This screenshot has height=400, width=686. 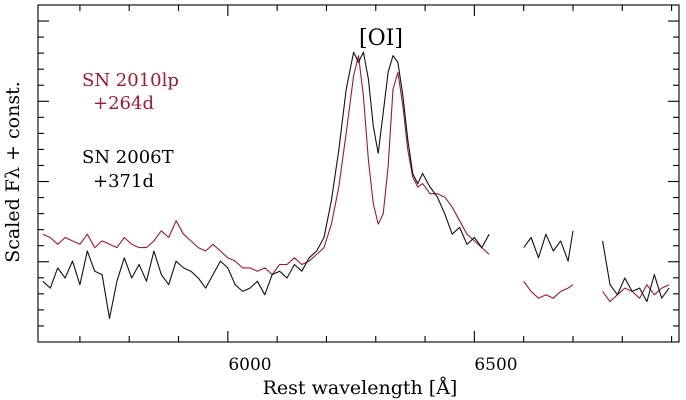 What do you see at coordinates (128, 157) in the screenshot?
I see `legend-name-sn2006t: SN 2006T` at bounding box center [128, 157].